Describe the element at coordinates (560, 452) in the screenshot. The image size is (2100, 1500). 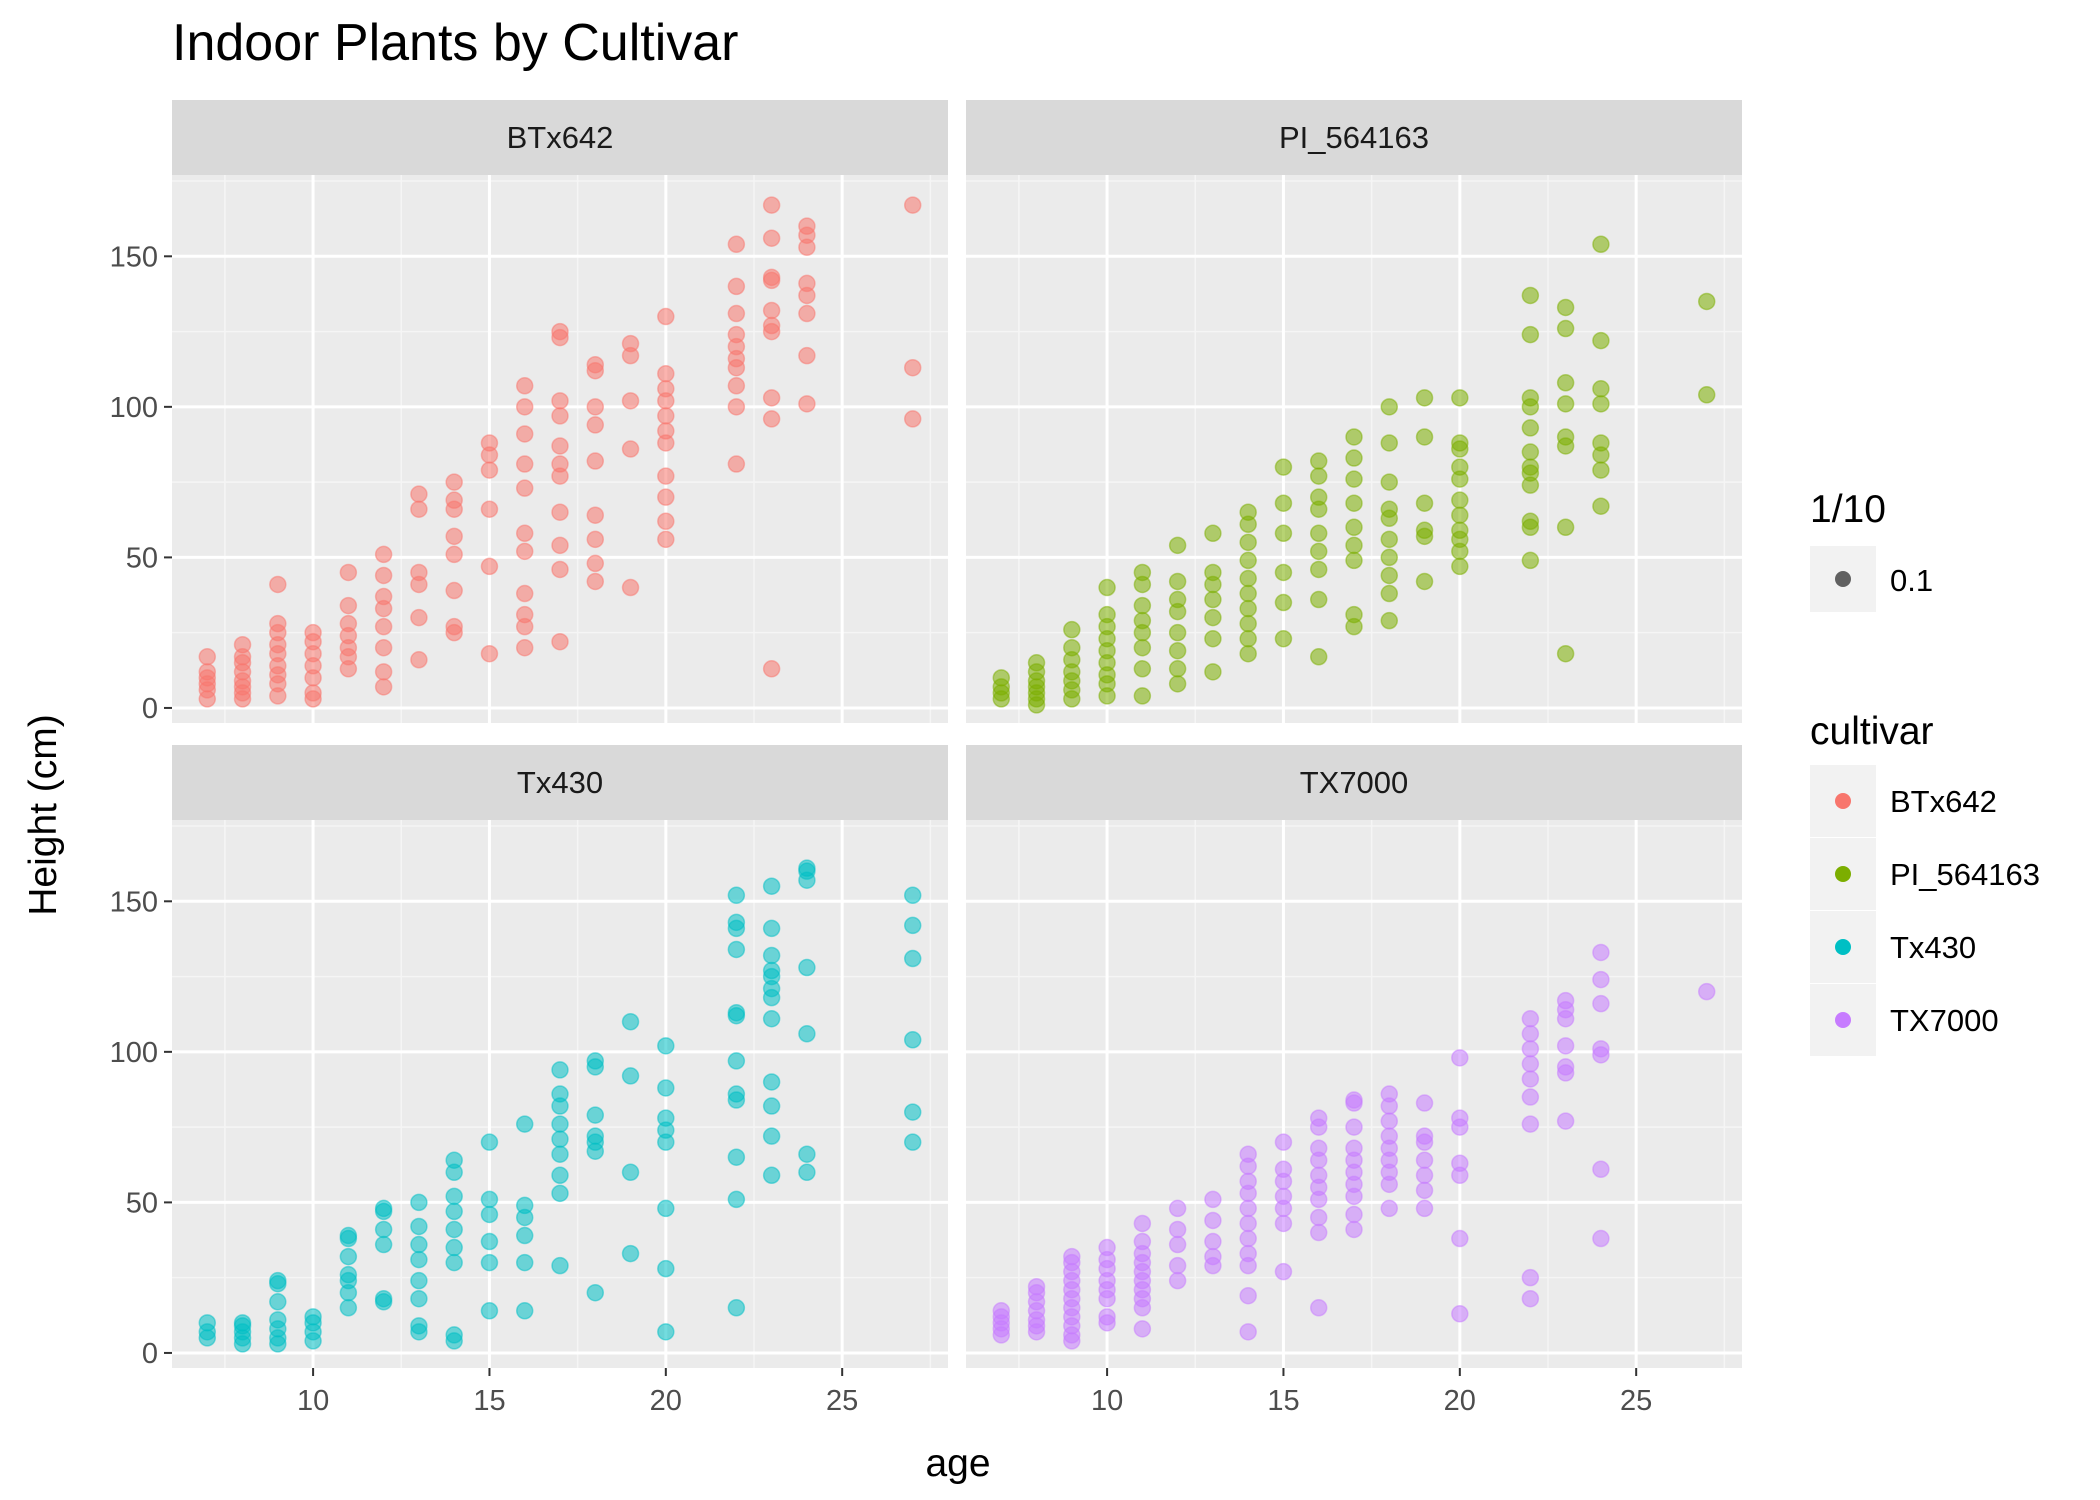
I see `series-points-btx642` at that location.